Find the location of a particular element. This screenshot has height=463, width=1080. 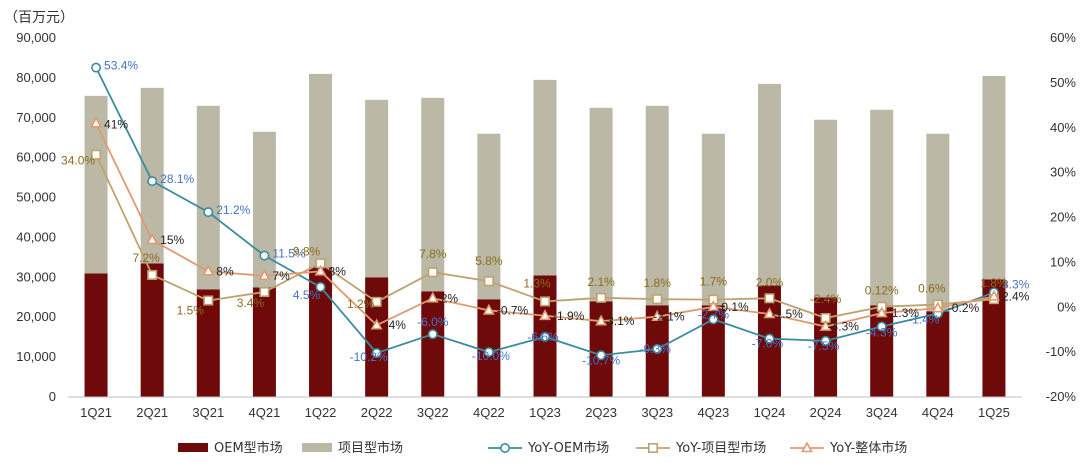

data-label-yoy-oem: 28.1% is located at coordinates (177, 179).